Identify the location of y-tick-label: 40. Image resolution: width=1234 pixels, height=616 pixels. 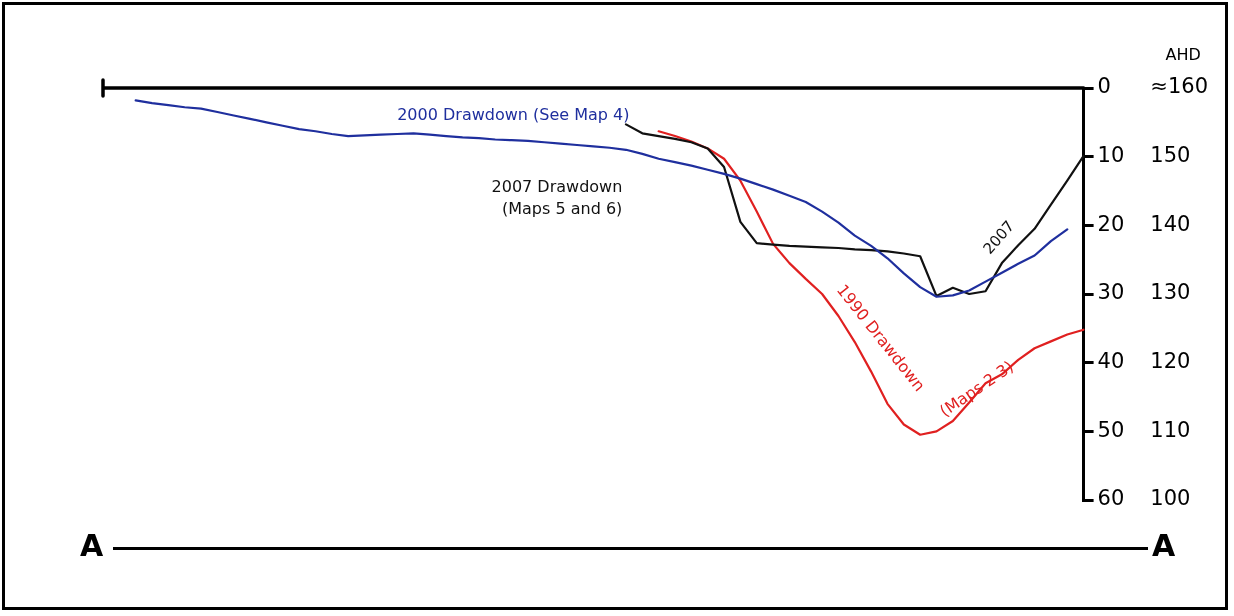
(1111, 361).